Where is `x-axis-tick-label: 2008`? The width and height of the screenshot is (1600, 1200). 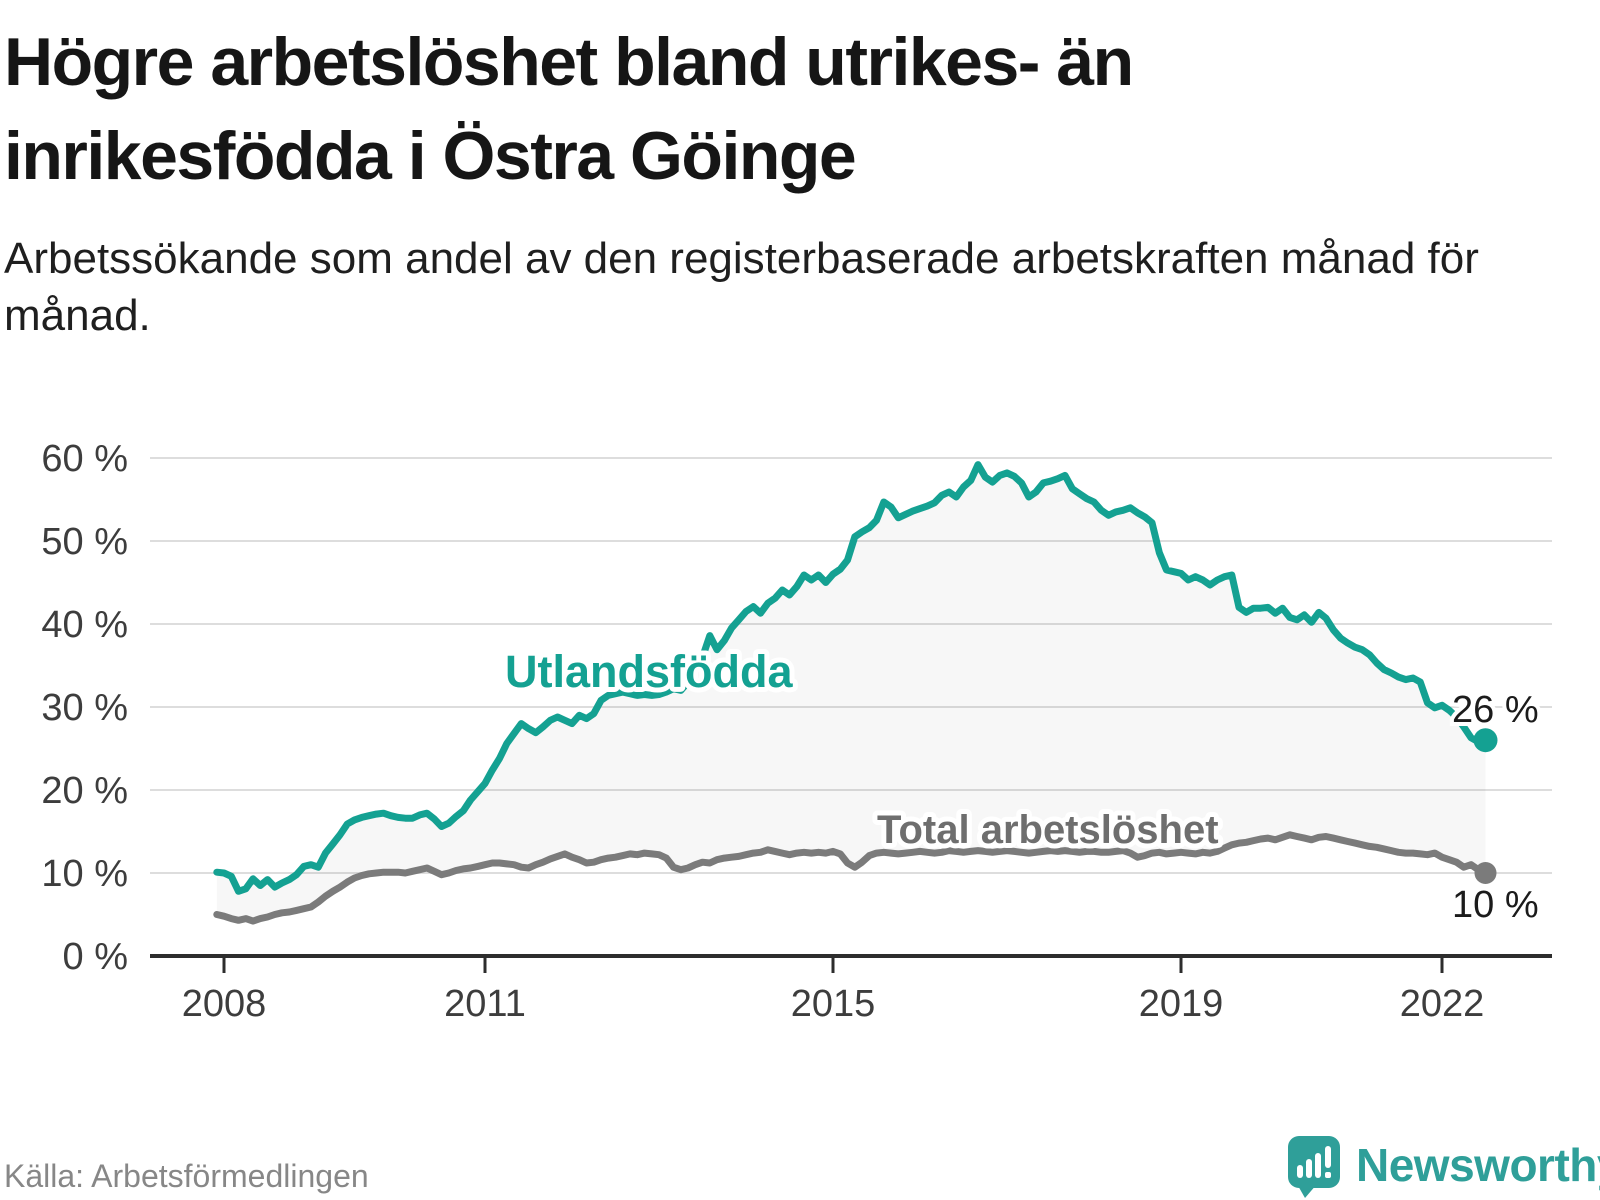
x-axis-tick-label: 2008 is located at coordinates (224, 1004).